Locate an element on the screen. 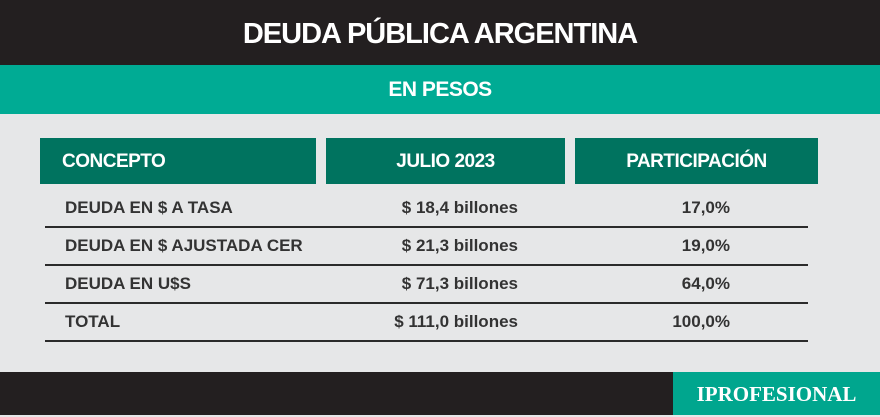 This screenshot has height=417, width=880. subtitle-band: EN PESOS is located at coordinates (440, 89).